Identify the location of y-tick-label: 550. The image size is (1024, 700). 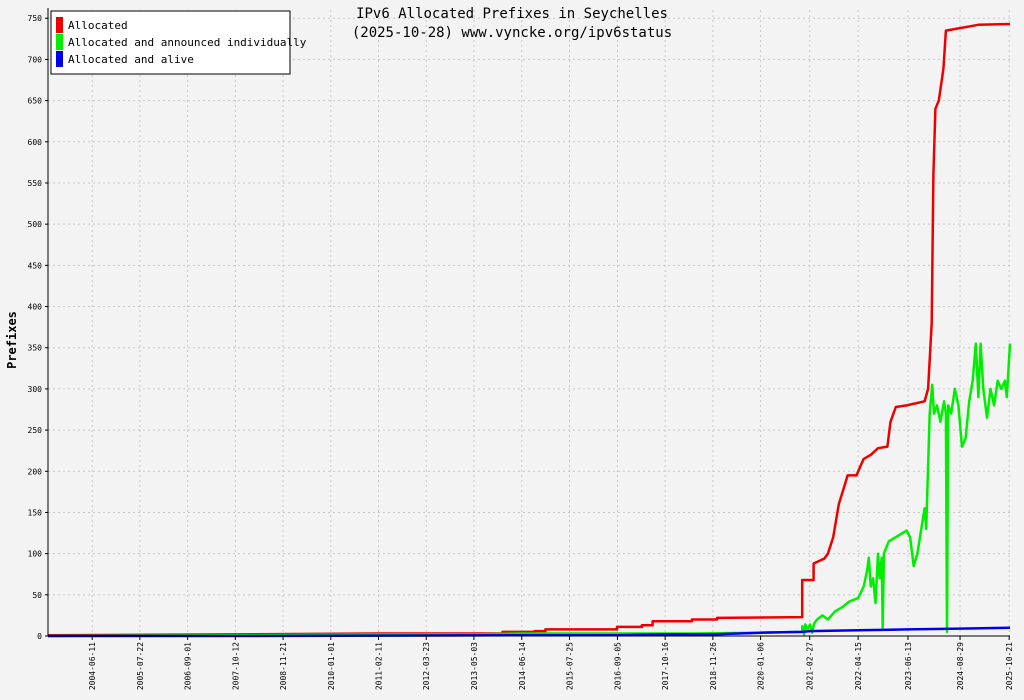
(35, 183).